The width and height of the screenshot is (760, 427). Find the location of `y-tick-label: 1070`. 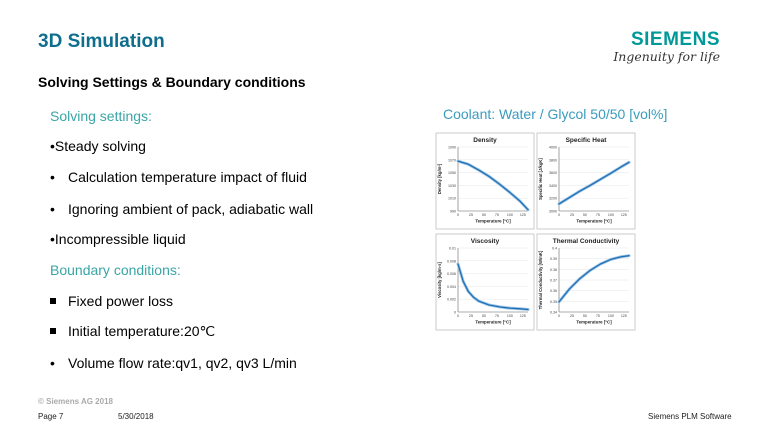

y-tick-label: 1070 is located at coordinates (452, 160).